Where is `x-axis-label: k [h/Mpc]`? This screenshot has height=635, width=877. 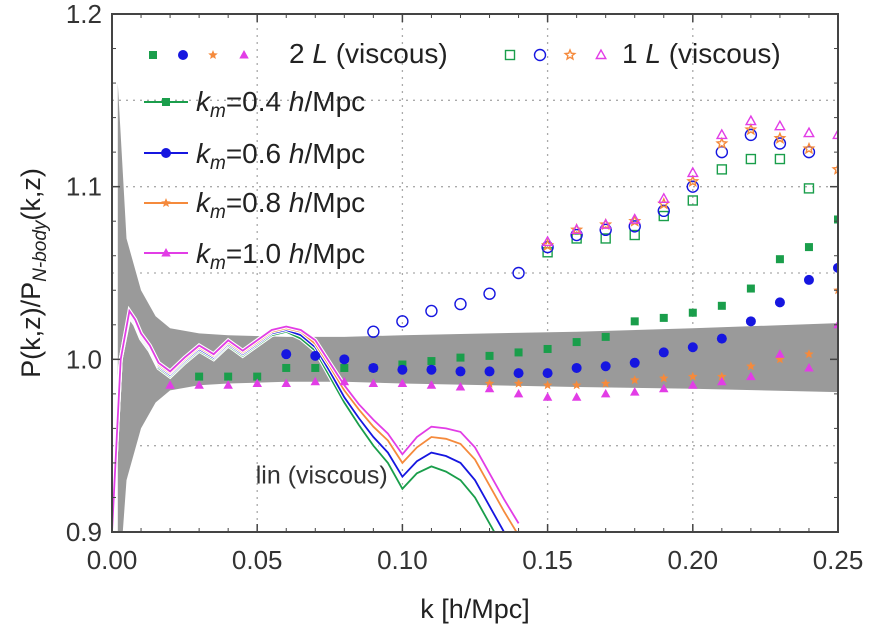
x-axis-label: k [h/Mpc] is located at coordinates (475, 609).